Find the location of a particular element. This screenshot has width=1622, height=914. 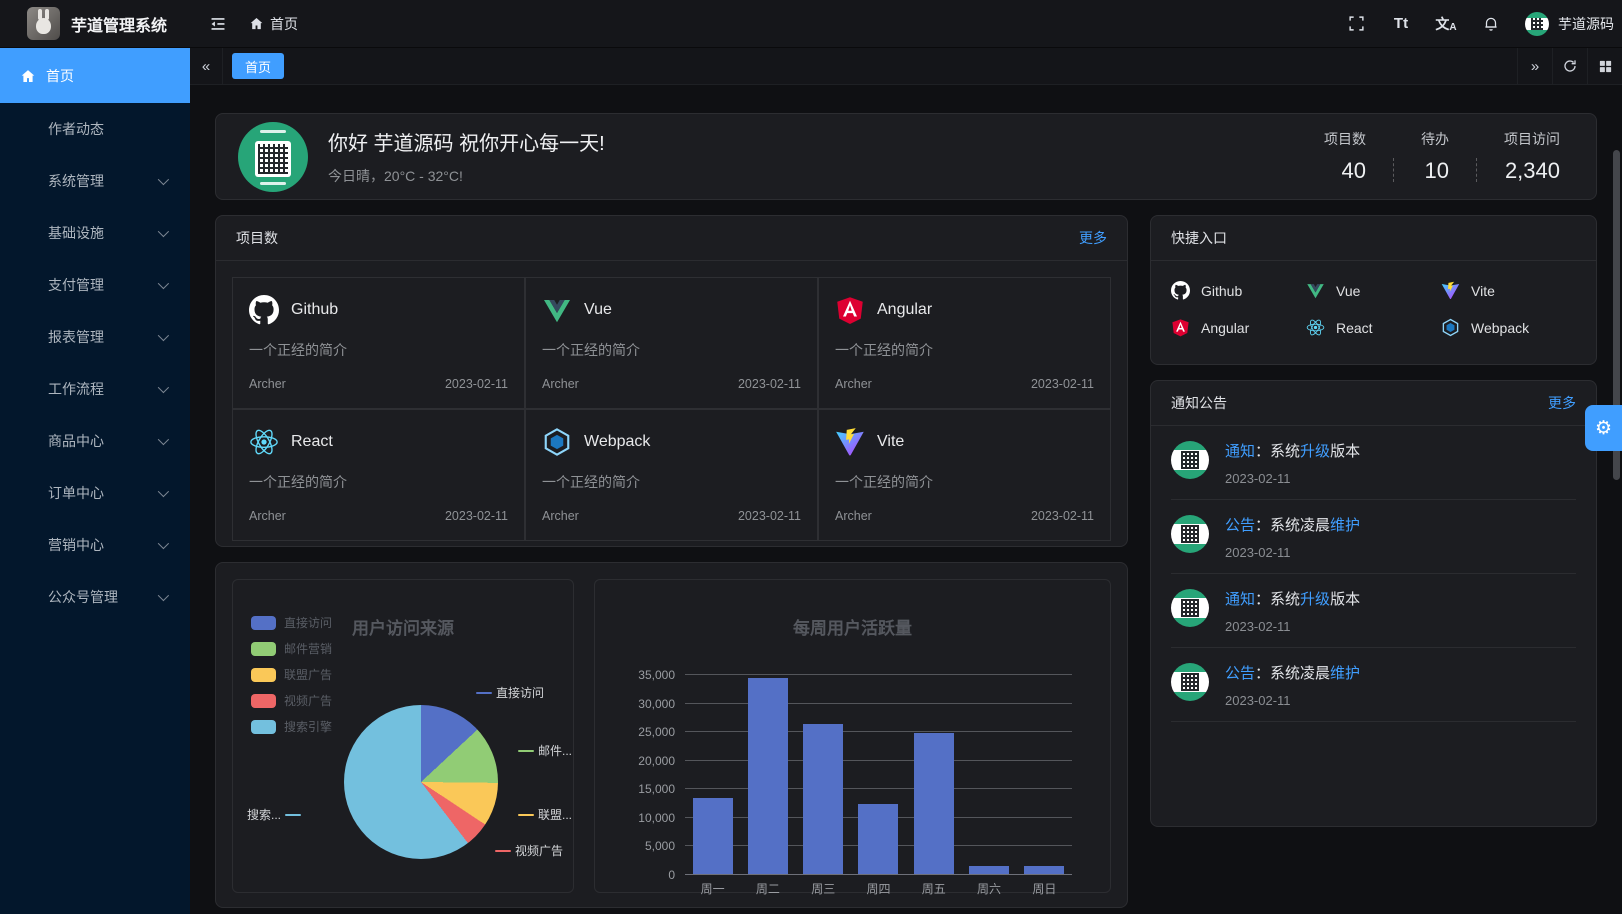

project-author: Archer is located at coordinates (267, 384).